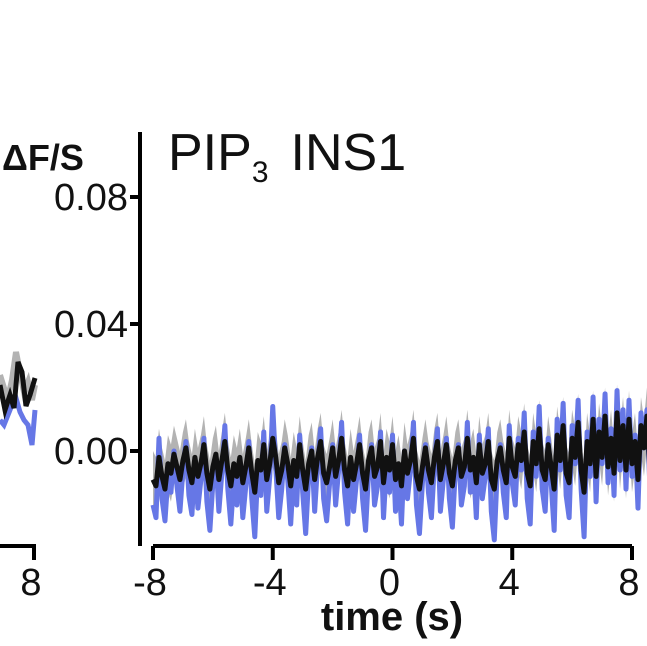  What do you see at coordinates (270, 583) in the screenshot?
I see `x-tick-label: -4` at bounding box center [270, 583].